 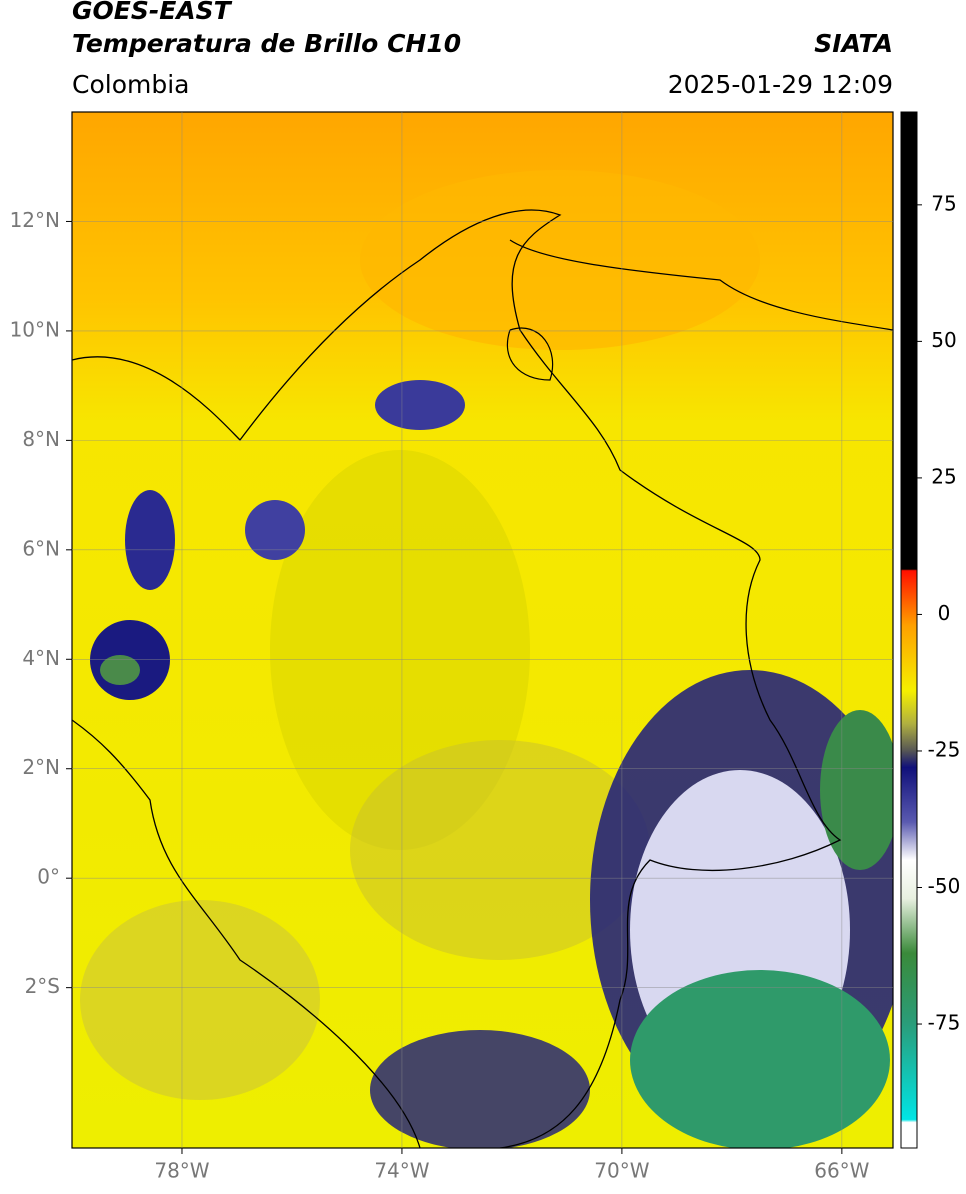 I want to click on colorbar-tick-label: -25, so click(x=944, y=749).